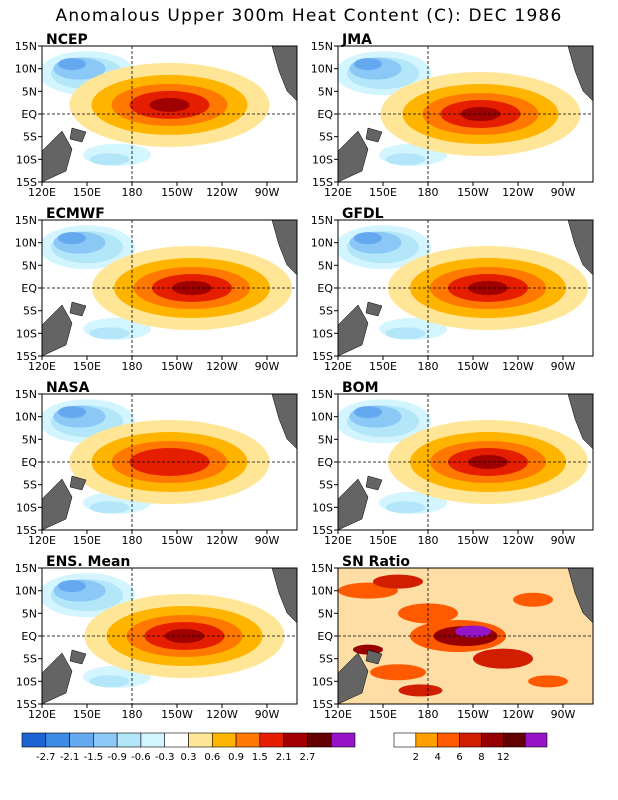 This screenshot has width=618, height=800. Describe the element at coordinates (459, 757) in the screenshot. I see `sn-label: 6` at that location.